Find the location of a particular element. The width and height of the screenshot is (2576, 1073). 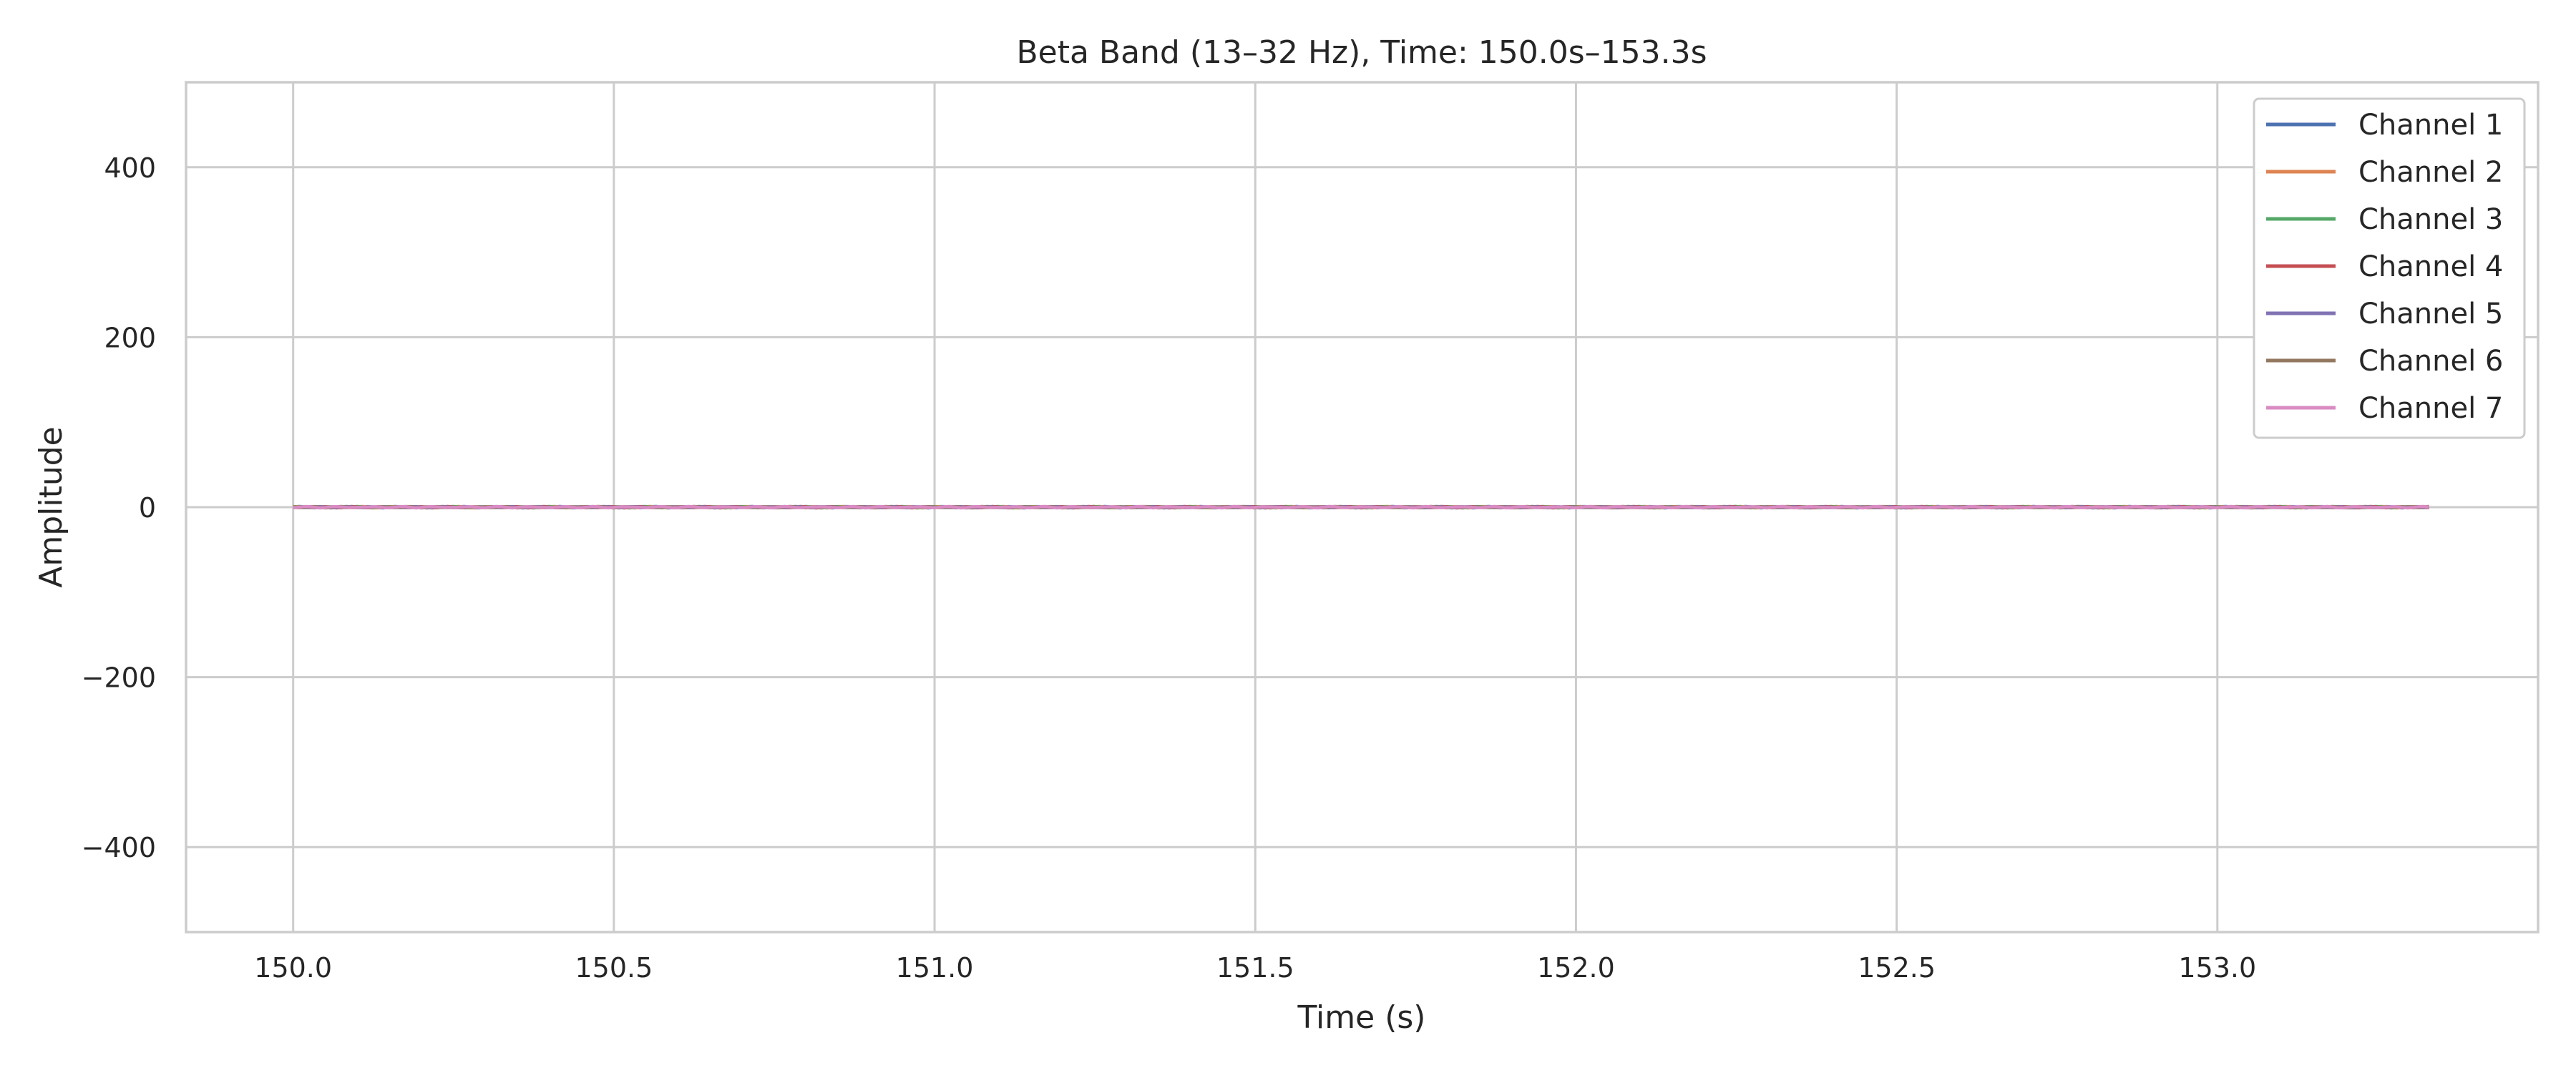

legend-frame is located at coordinates (2389, 268).